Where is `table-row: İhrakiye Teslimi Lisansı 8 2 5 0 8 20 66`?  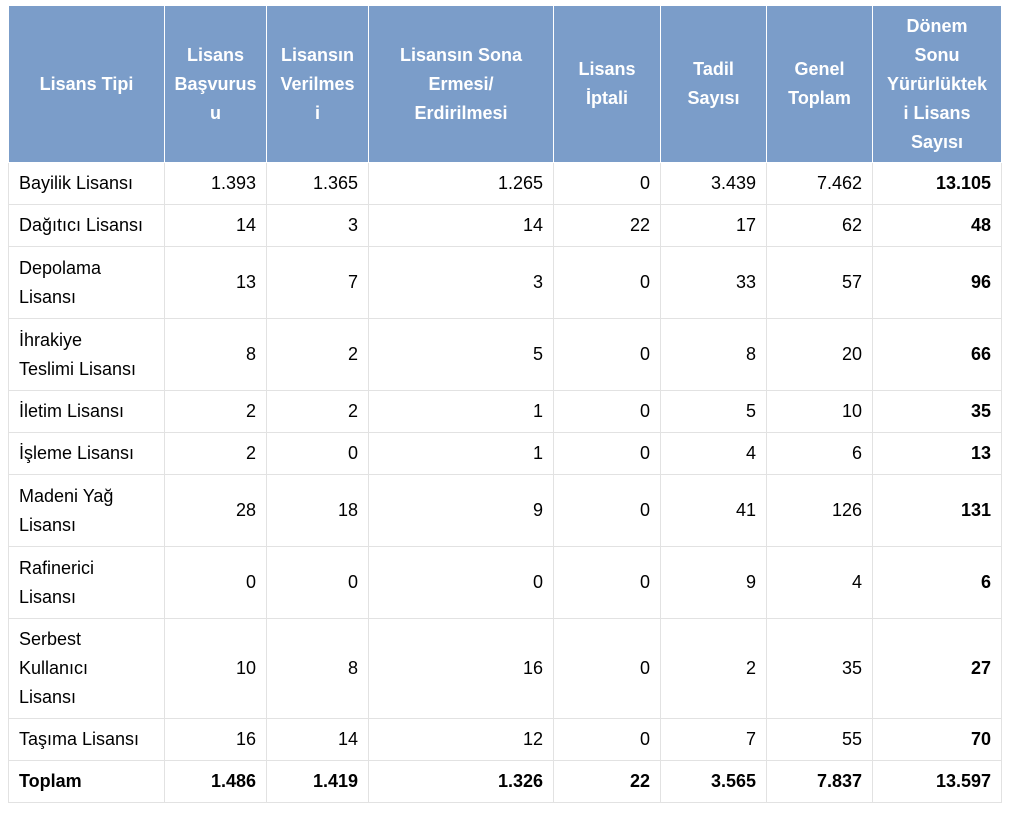 table-row: İhrakiye Teslimi Lisansı 8 2 5 0 8 20 66 is located at coordinates (505, 354).